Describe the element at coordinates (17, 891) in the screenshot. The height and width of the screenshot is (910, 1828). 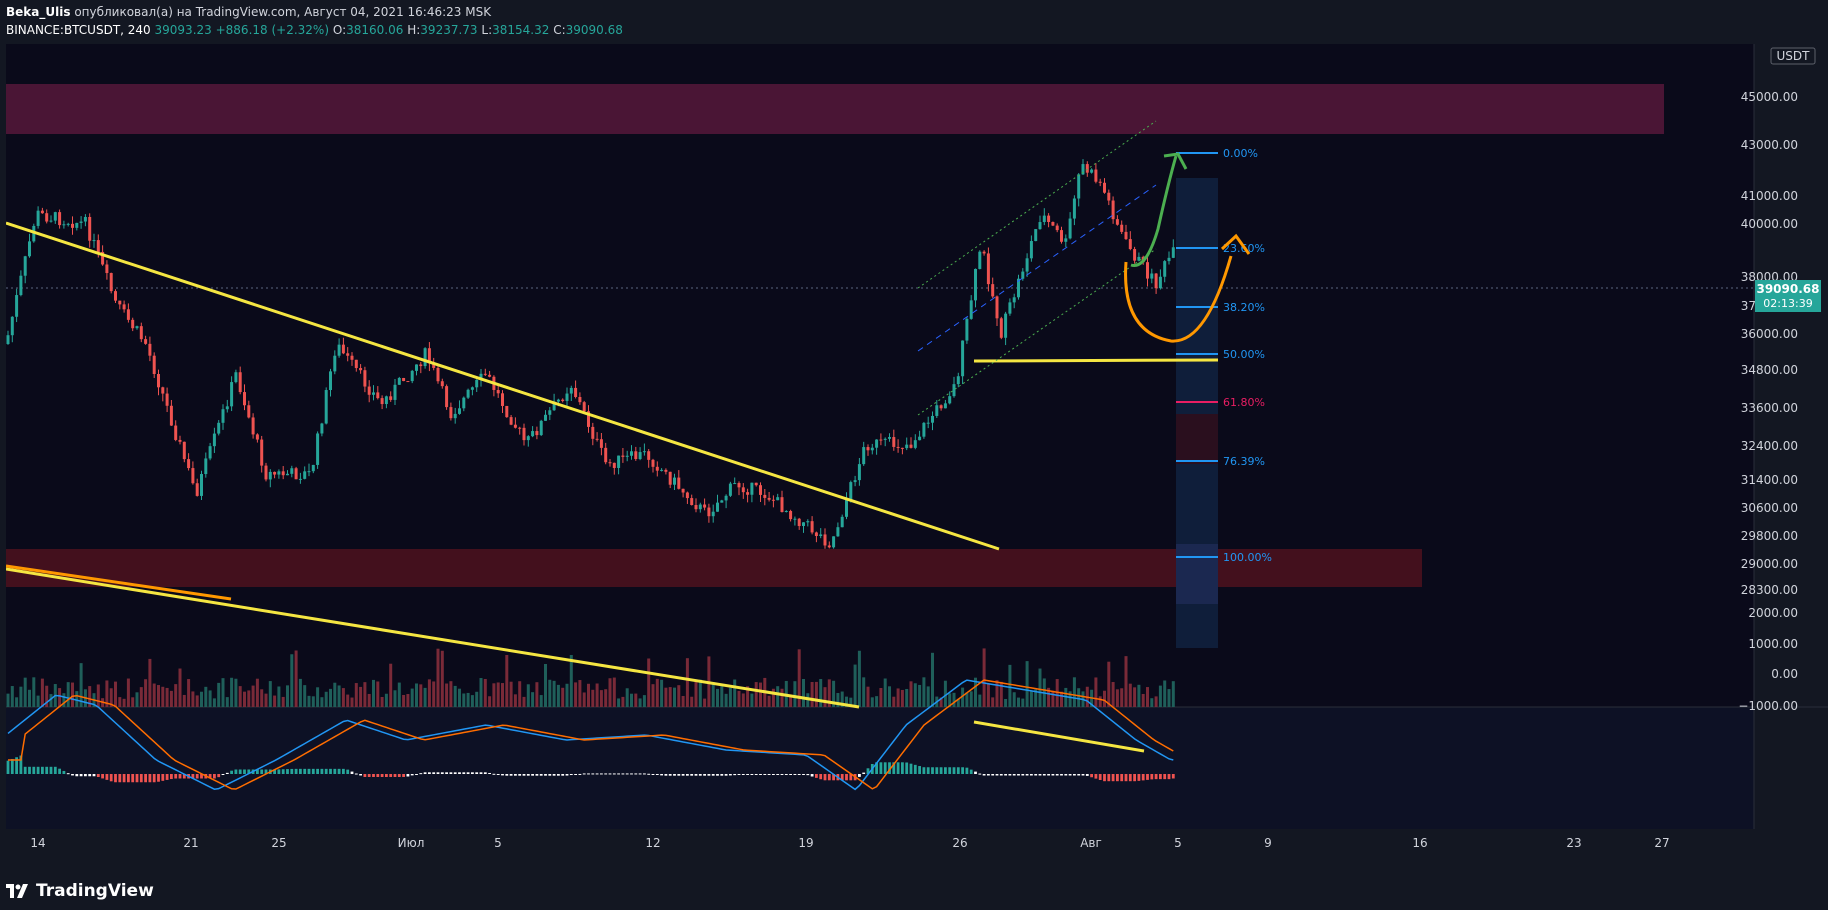
I see `tradingview-logo-icon` at that location.